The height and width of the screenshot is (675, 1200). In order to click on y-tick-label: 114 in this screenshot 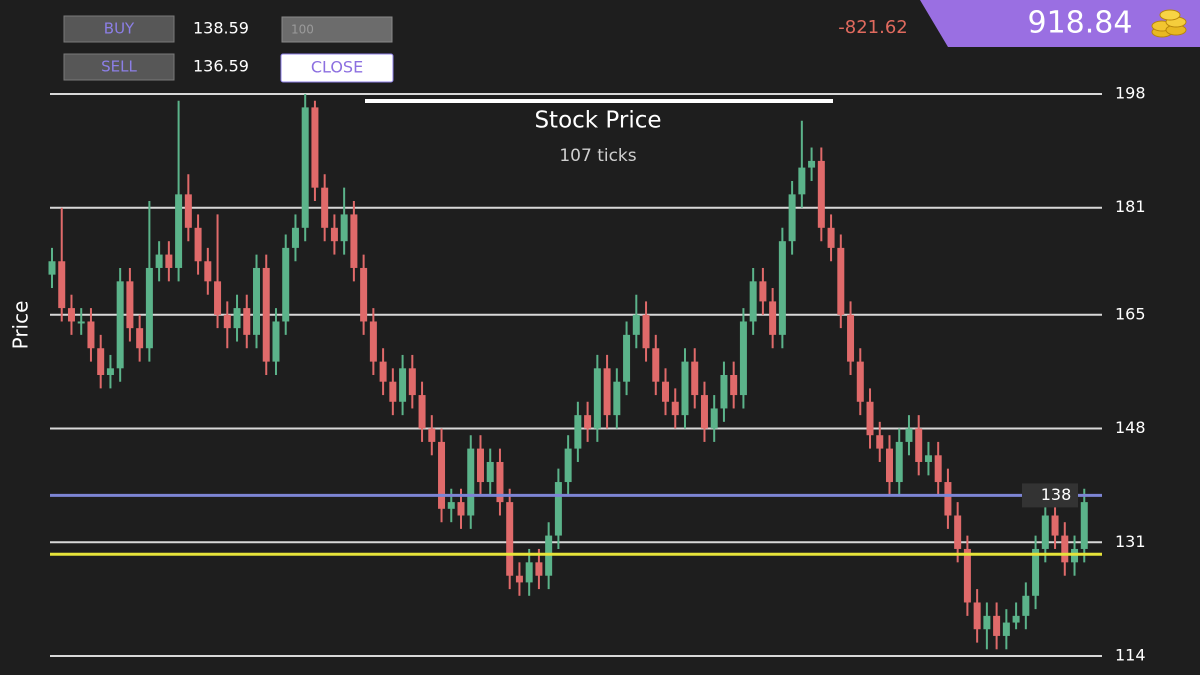, I will do `click(1130, 655)`.